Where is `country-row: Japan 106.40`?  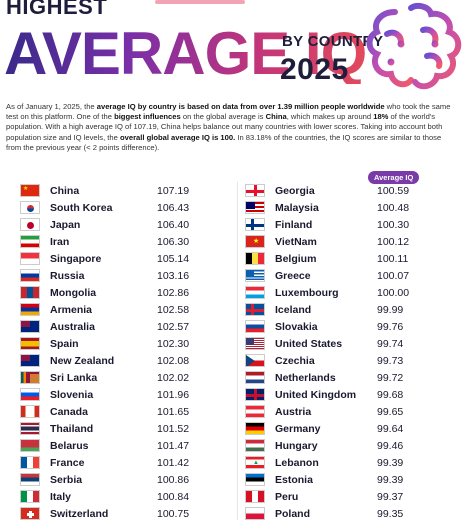
country-row: Japan 106.40 is located at coordinates (135, 224).